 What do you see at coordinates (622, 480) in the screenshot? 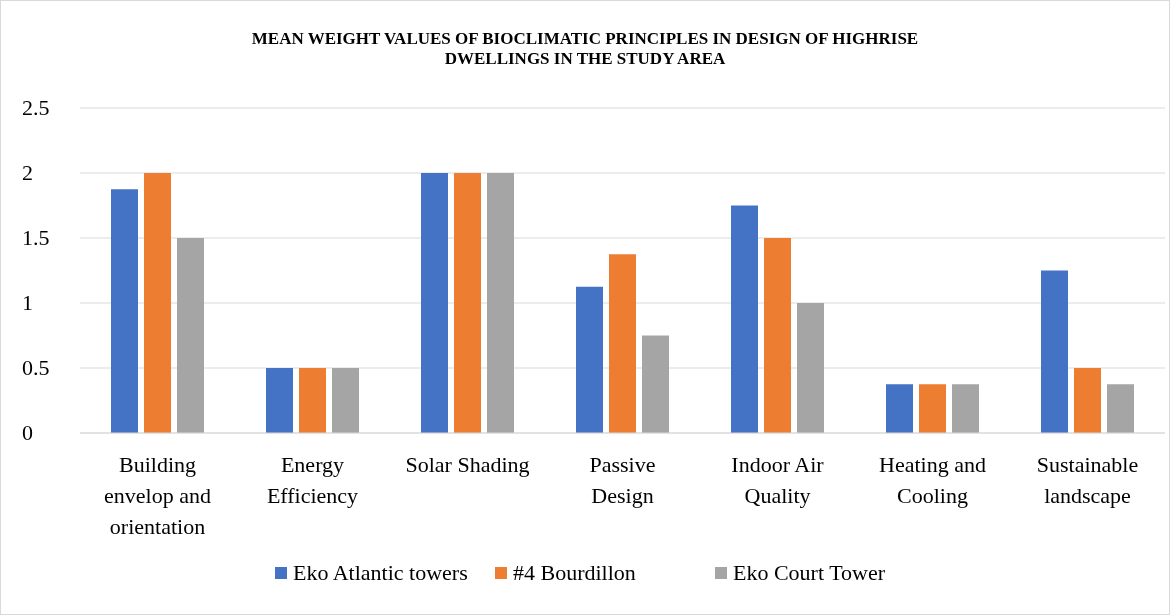
I see `x-tick-label: Passive Design` at bounding box center [622, 480].